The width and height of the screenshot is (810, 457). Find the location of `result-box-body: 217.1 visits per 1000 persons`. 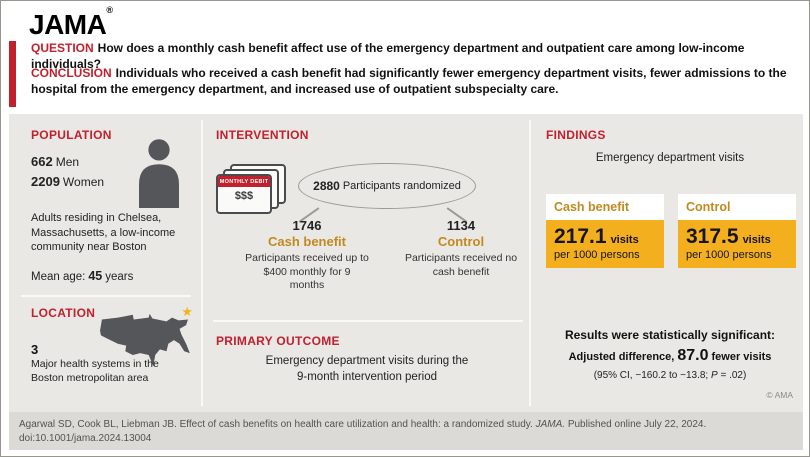

result-box-body: 217.1 visits per 1000 persons is located at coordinates (605, 244).